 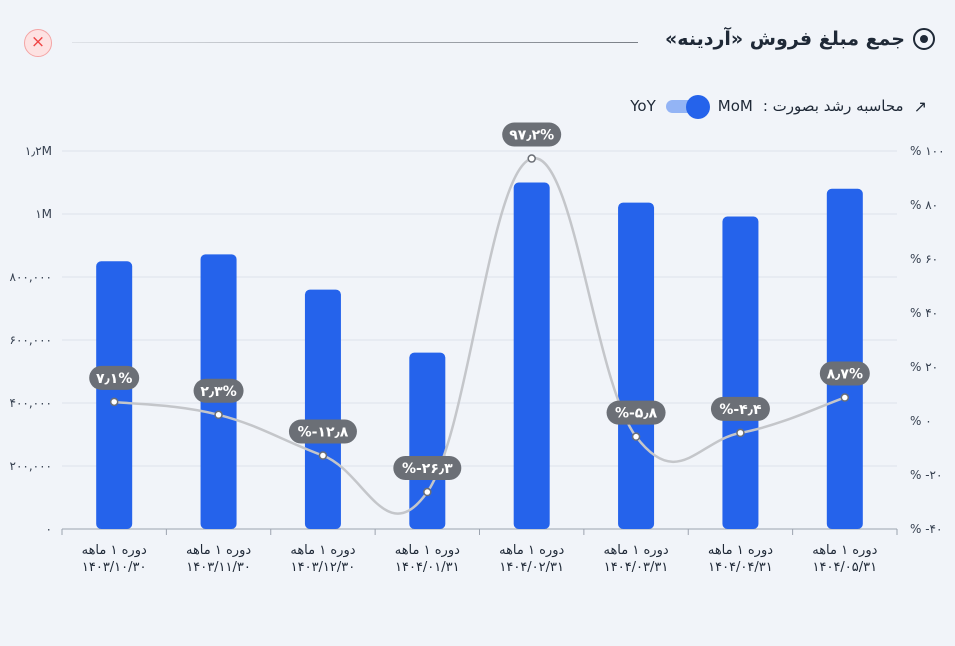 I want to click on left-tick-label: ۱M, so click(x=43, y=214).